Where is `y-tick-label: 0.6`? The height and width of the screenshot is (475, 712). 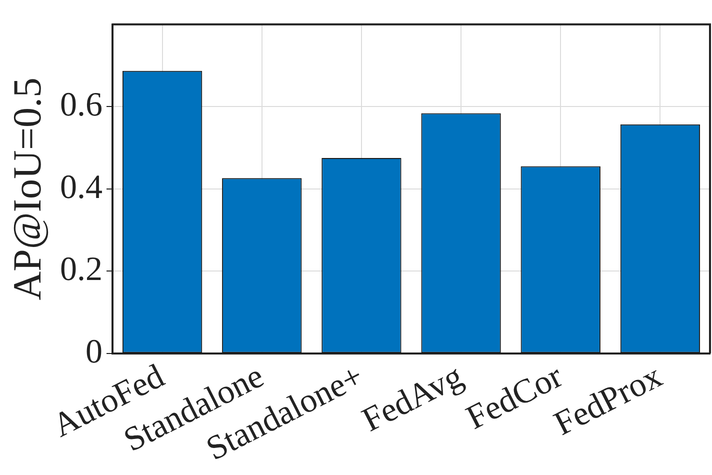
y-tick-label: 0.6 is located at coordinates (81, 105).